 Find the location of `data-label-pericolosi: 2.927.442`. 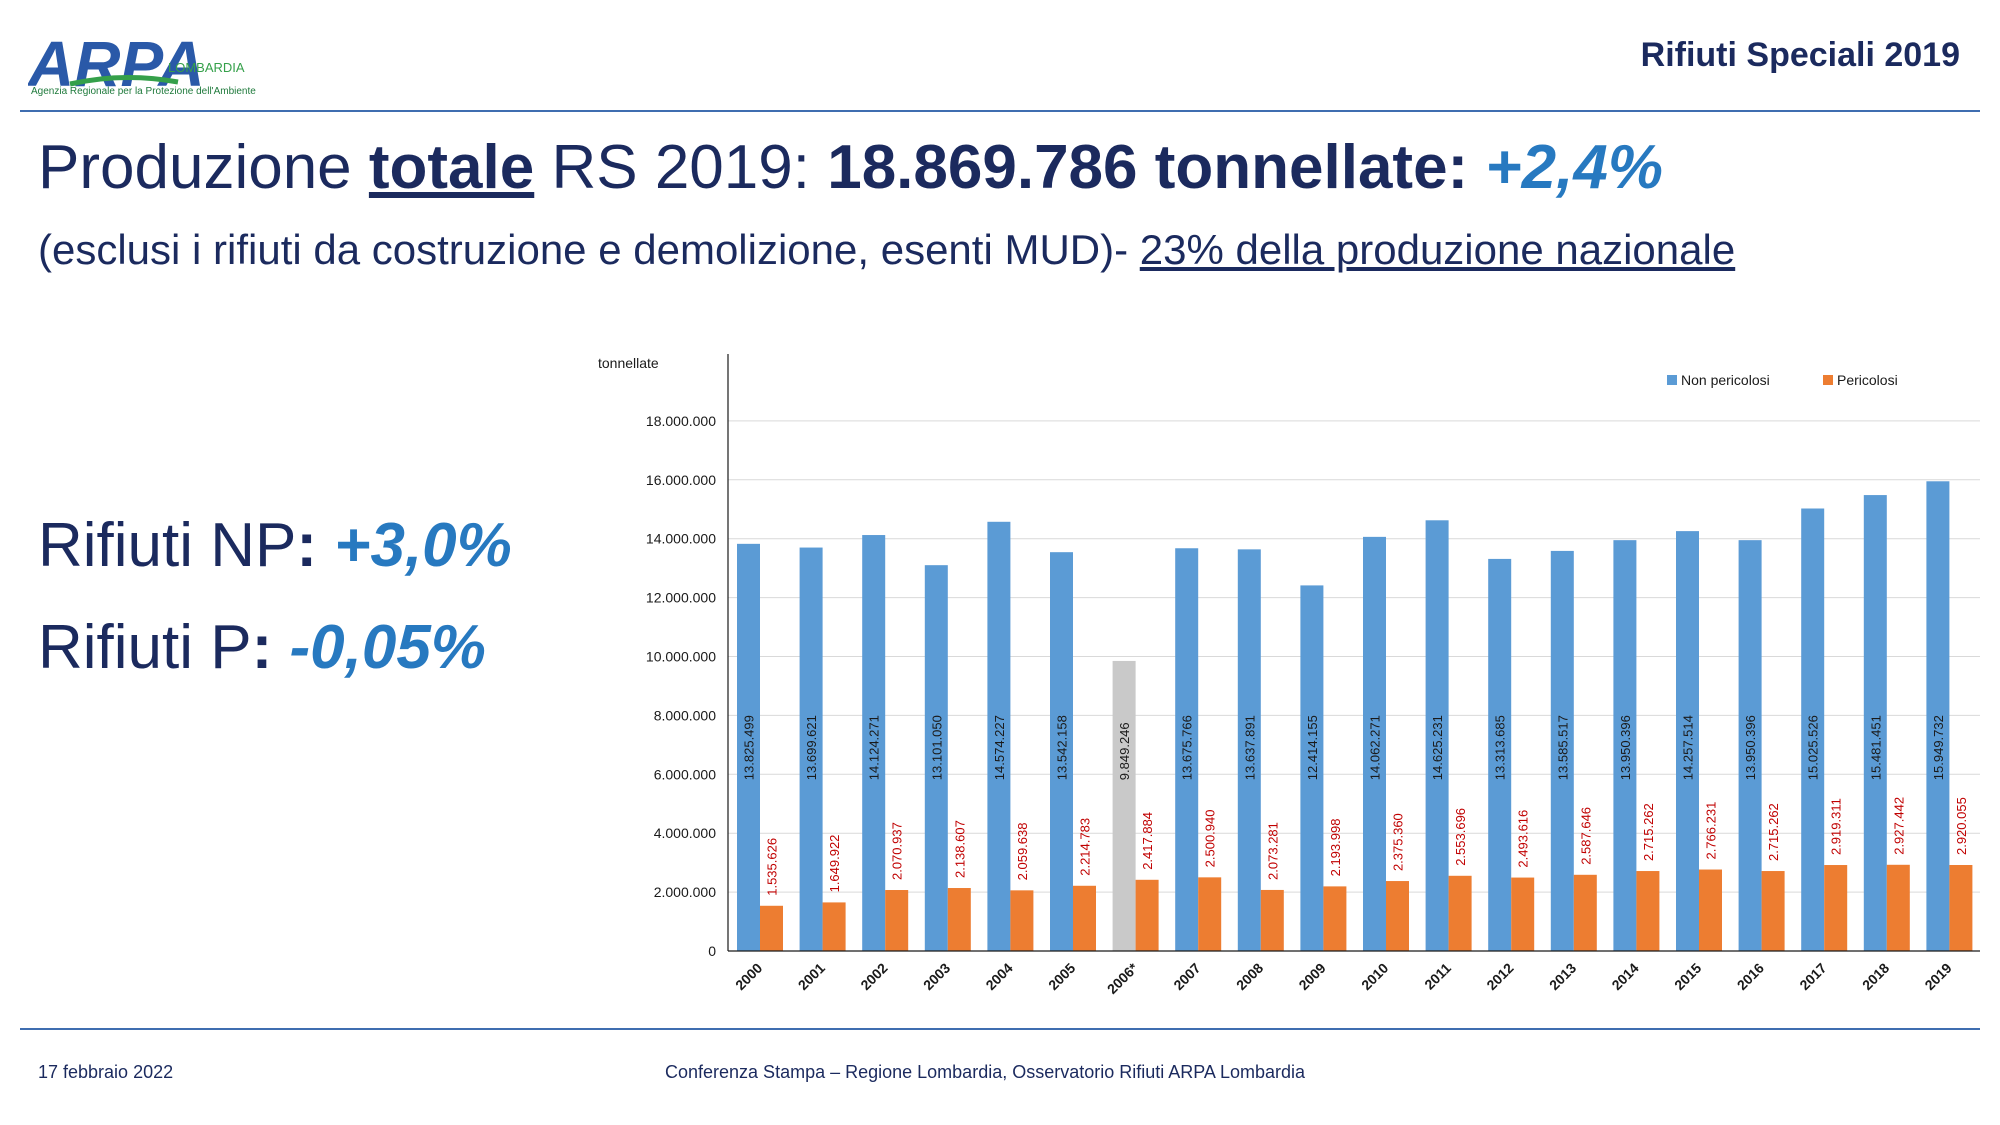

data-label-pericolosi: 2.927.442 is located at coordinates (1898, 826).